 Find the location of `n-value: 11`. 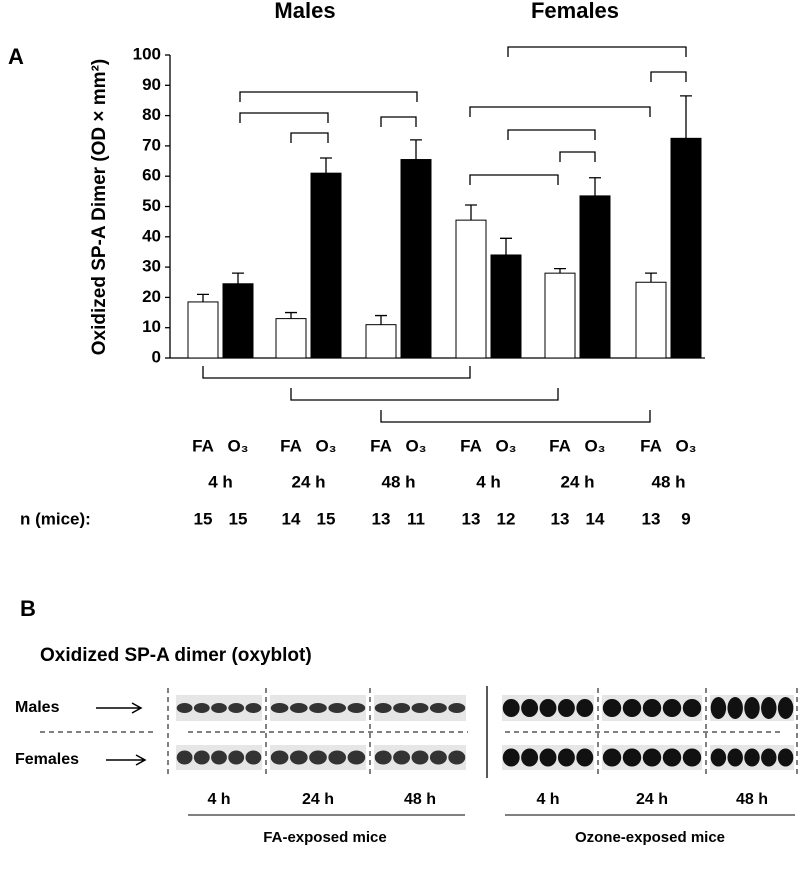

n-value: 11 is located at coordinates (416, 518).